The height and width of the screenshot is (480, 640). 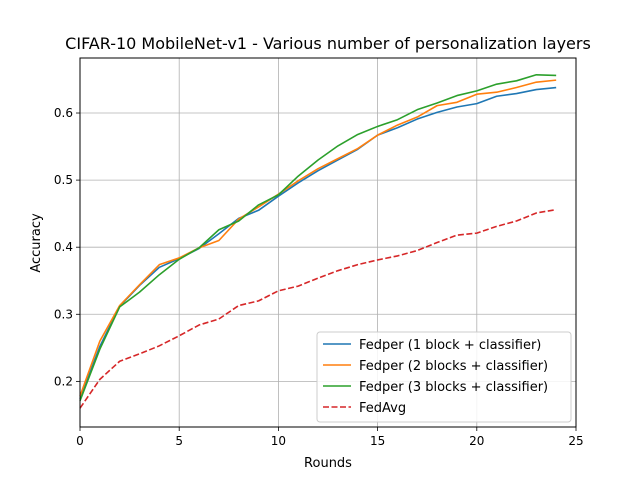 I want to click on x-tick-label: 5, so click(x=179, y=441).